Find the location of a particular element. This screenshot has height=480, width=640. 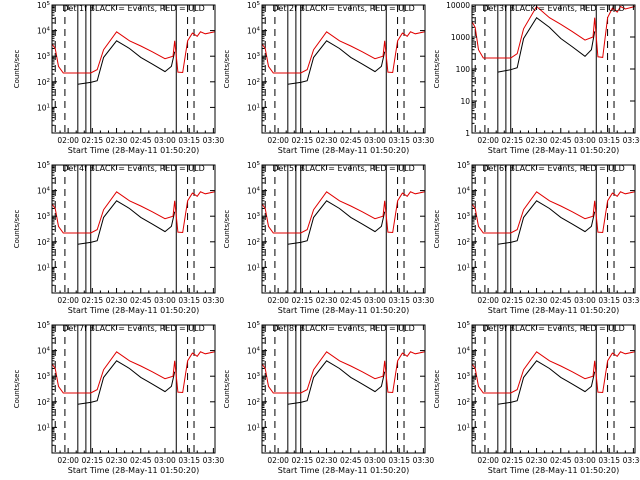

panel-title: Det 1f BLACK = Events, RED = ULD is located at coordinates (133, 8).